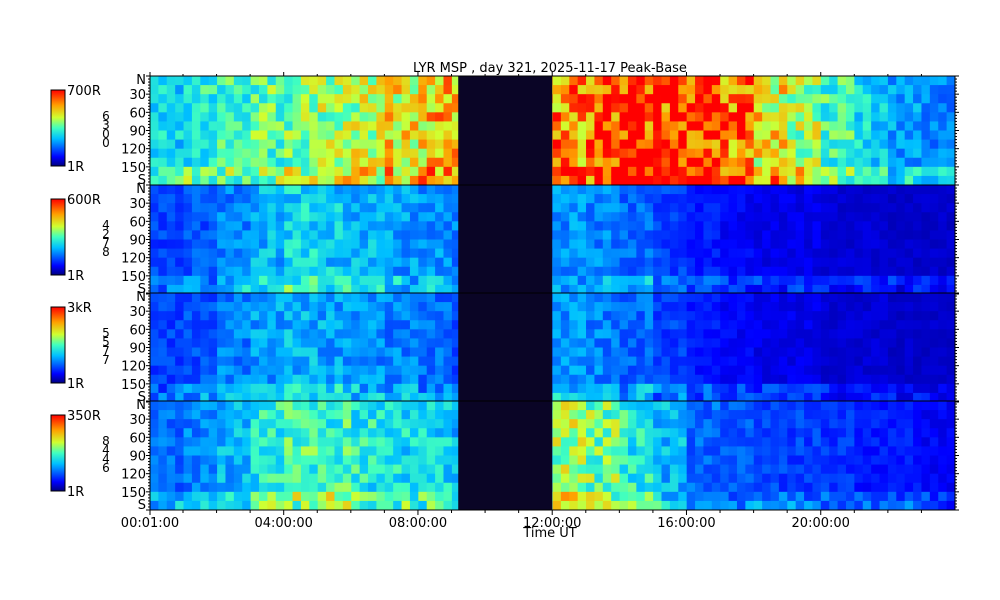 The image size is (1000, 600). What do you see at coordinates (106, 125) in the screenshot?
I see `channel-digit: 3` at bounding box center [106, 125].